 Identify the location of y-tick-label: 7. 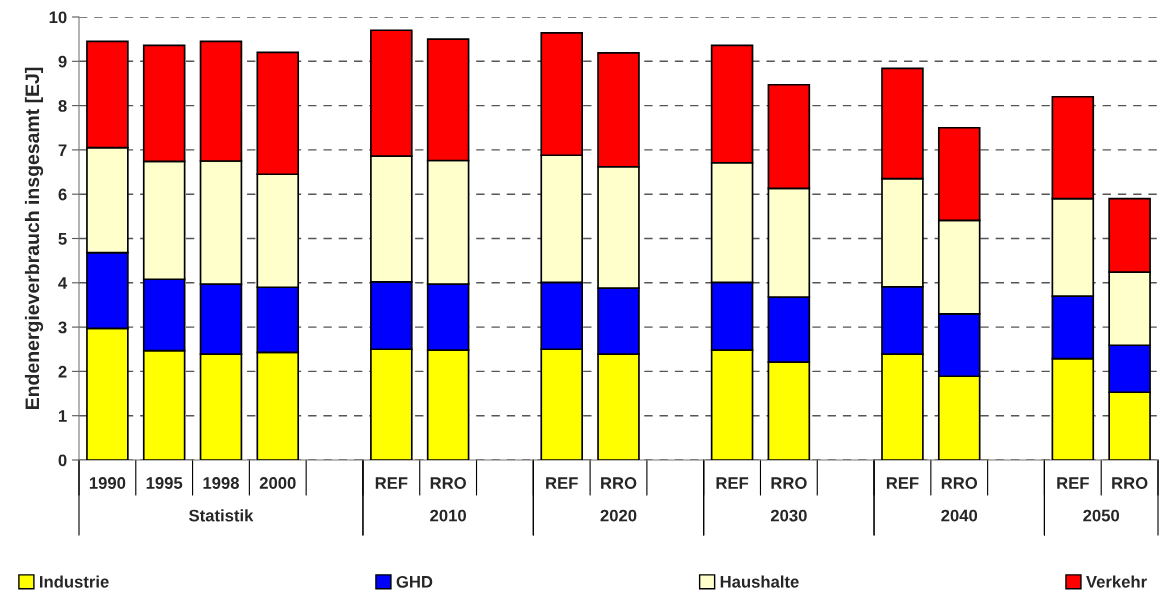
(62, 150).